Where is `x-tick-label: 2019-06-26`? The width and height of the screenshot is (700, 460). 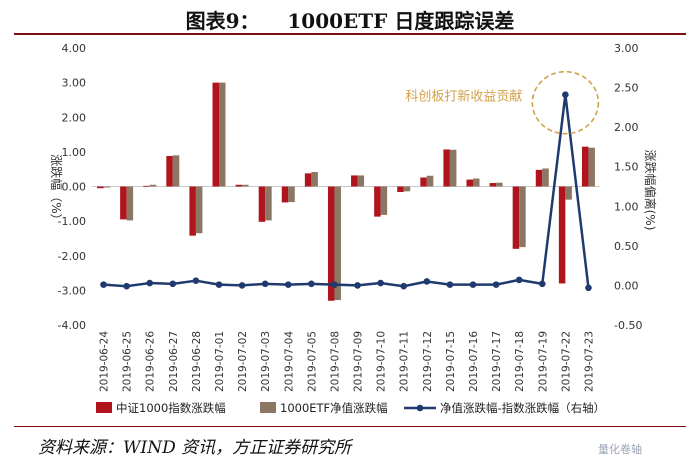
x-tick-label: 2019-06-26 is located at coordinates (151, 361).